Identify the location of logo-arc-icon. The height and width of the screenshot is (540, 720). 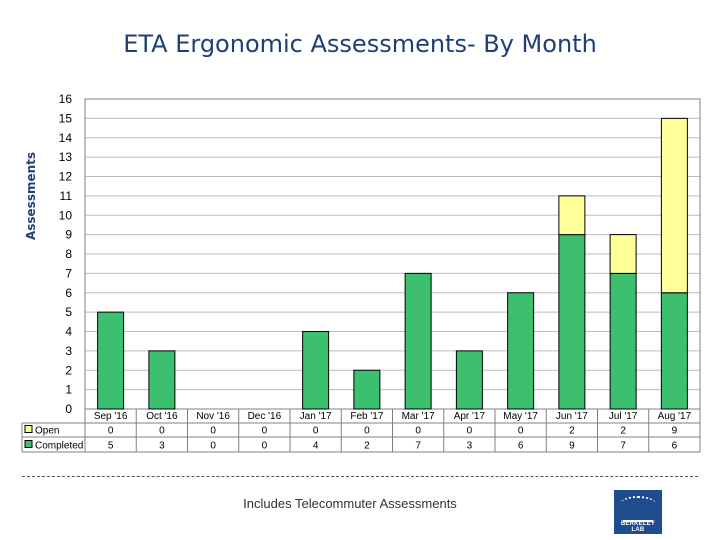
(638, 504).